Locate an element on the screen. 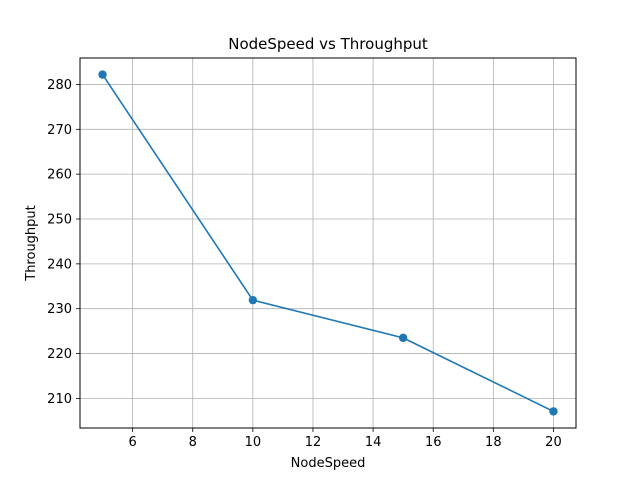 This screenshot has width=640, height=484. y-tick-label: 260 is located at coordinates (59, 175).